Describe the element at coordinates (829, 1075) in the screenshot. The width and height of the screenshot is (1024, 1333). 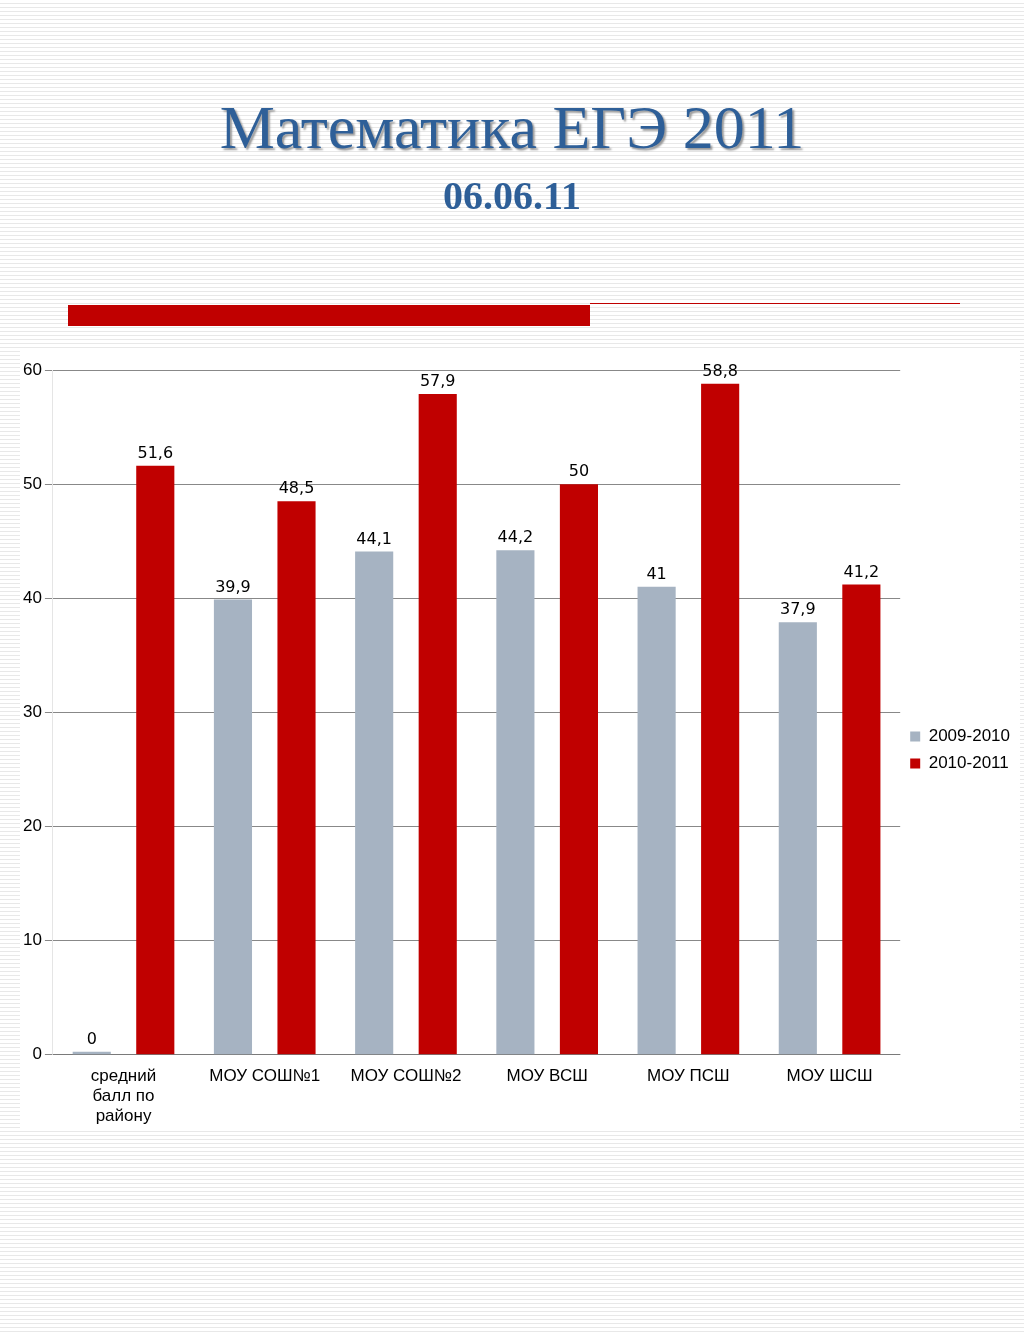
I see `x-tick-label: МОУ ШСШ` at that location.